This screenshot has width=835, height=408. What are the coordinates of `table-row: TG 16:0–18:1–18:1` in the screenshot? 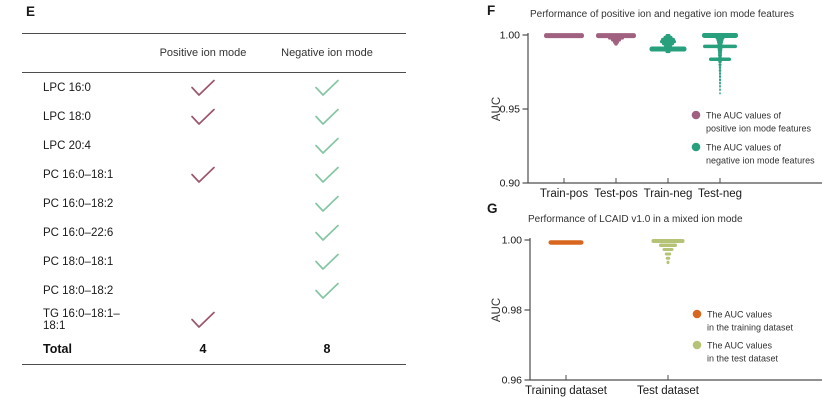 It's located at (214, 319).